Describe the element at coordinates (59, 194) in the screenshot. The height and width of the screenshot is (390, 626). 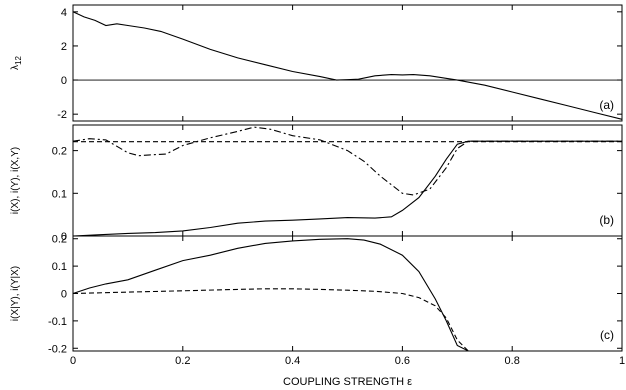
I see `panel-1-ytick-label: 0.1` at that location.